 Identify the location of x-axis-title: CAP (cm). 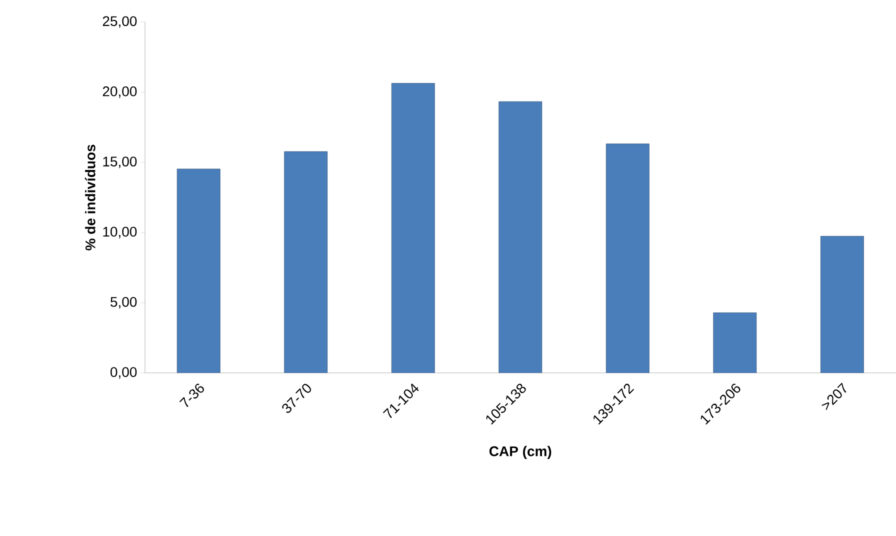
(520, 453).